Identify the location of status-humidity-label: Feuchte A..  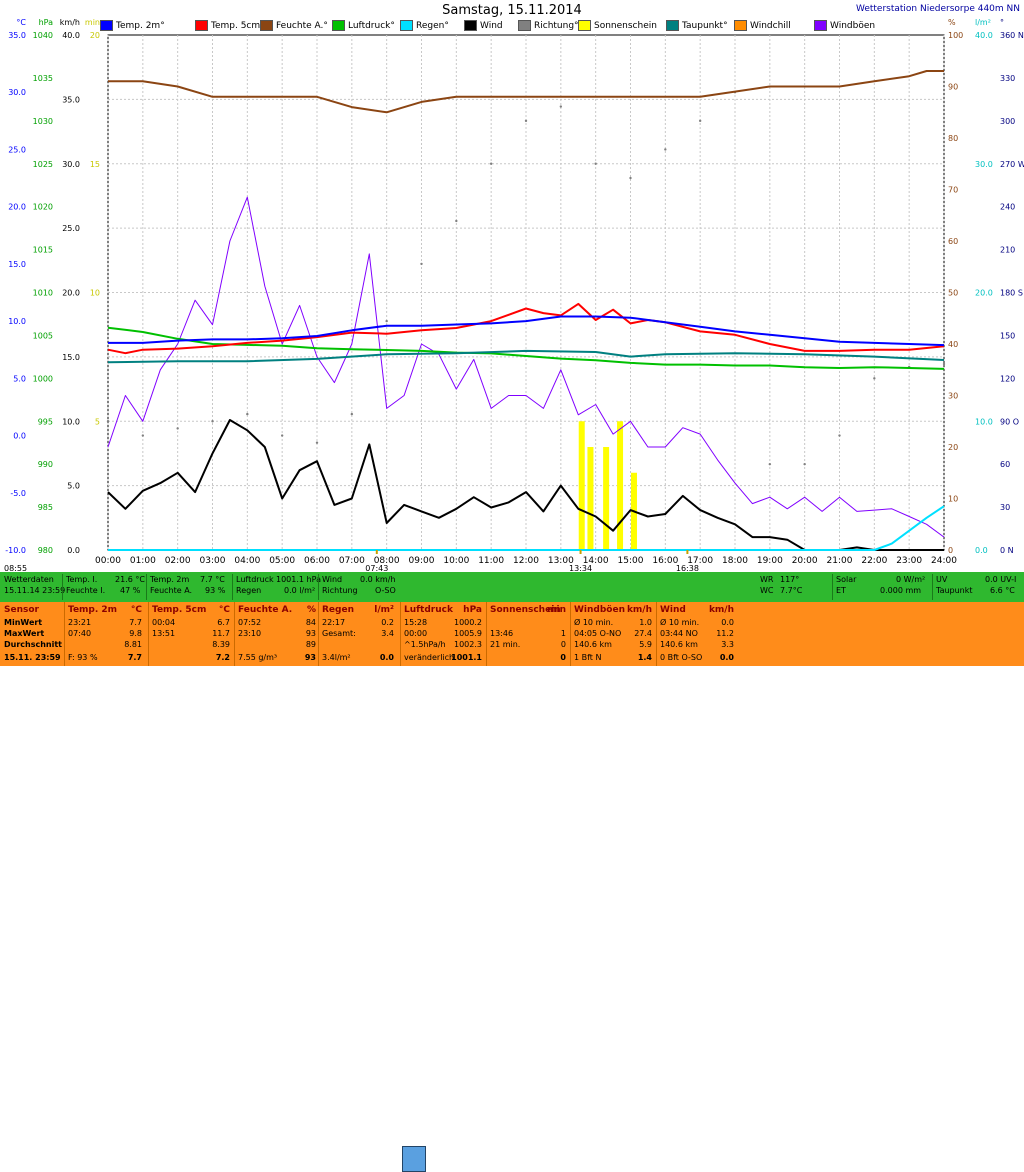
(171, 590).